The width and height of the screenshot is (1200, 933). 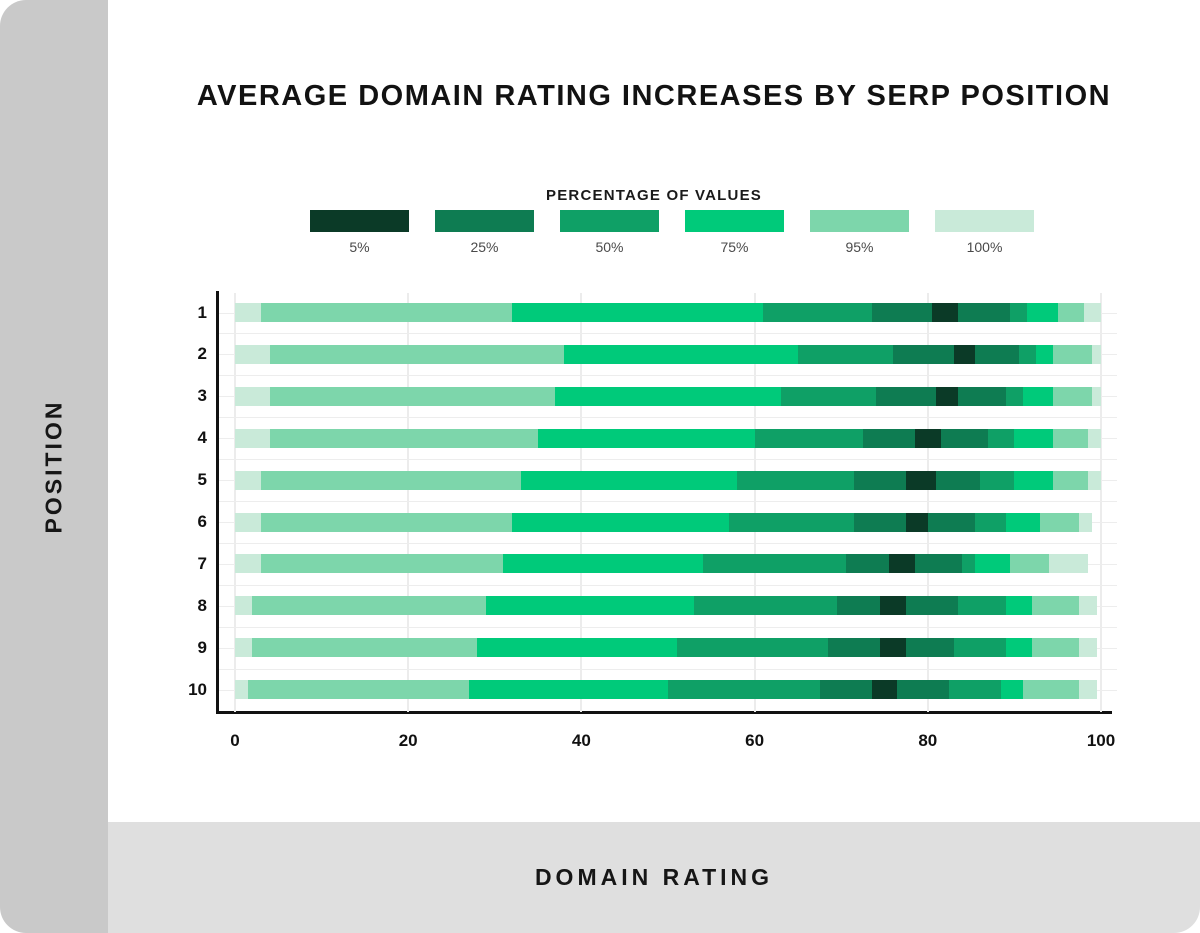 What do you see at coordinates (859, 235) in the screenshot?
I see `legend-item: 95%` at bounding box center [859, 235].